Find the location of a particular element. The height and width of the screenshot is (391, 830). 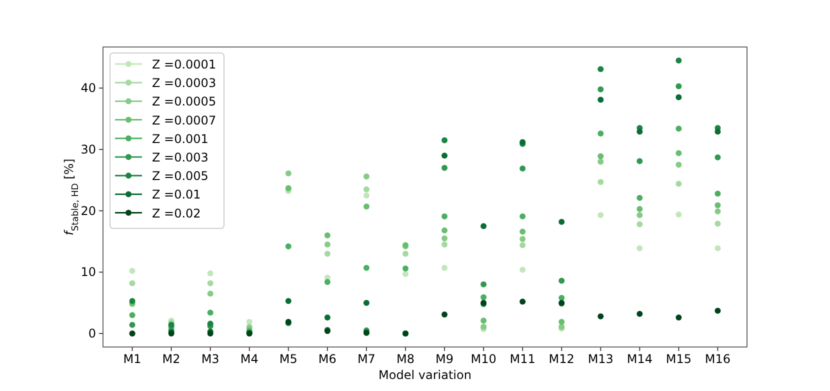

x-tick-label: M9 is located at coordinates (445, 359).